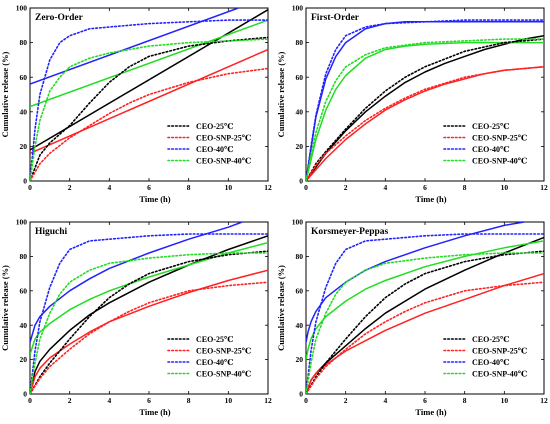 This screenshot has width=550, height=424. What do you see at coordinates (59, 18) in the screenshot?
I see `panel-title: Zero-Order` at bounding box center [59, 18].